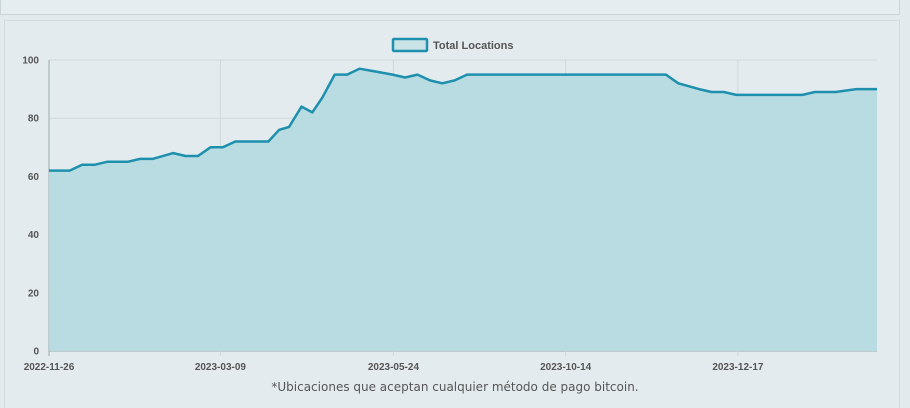 The width and height of the screenshot is (910, 408). What do you see at coordinates (30, 61) in the screenshot?
I see `y-tick-label: 100` at bounding box center [30, 61].